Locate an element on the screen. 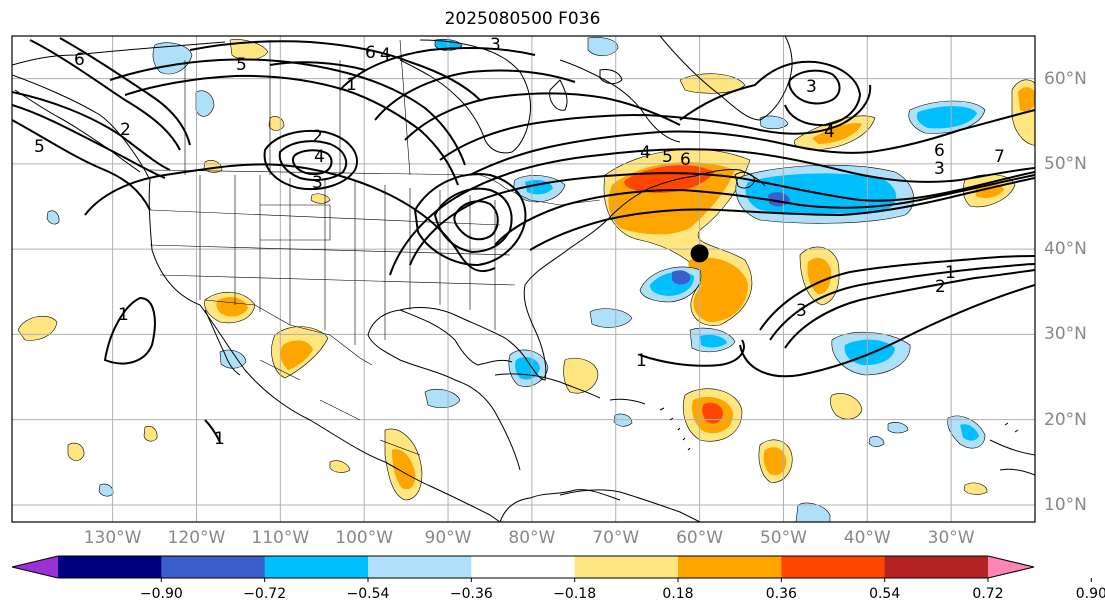  longitude-label: 90°W is located at coordinates (448, 538).